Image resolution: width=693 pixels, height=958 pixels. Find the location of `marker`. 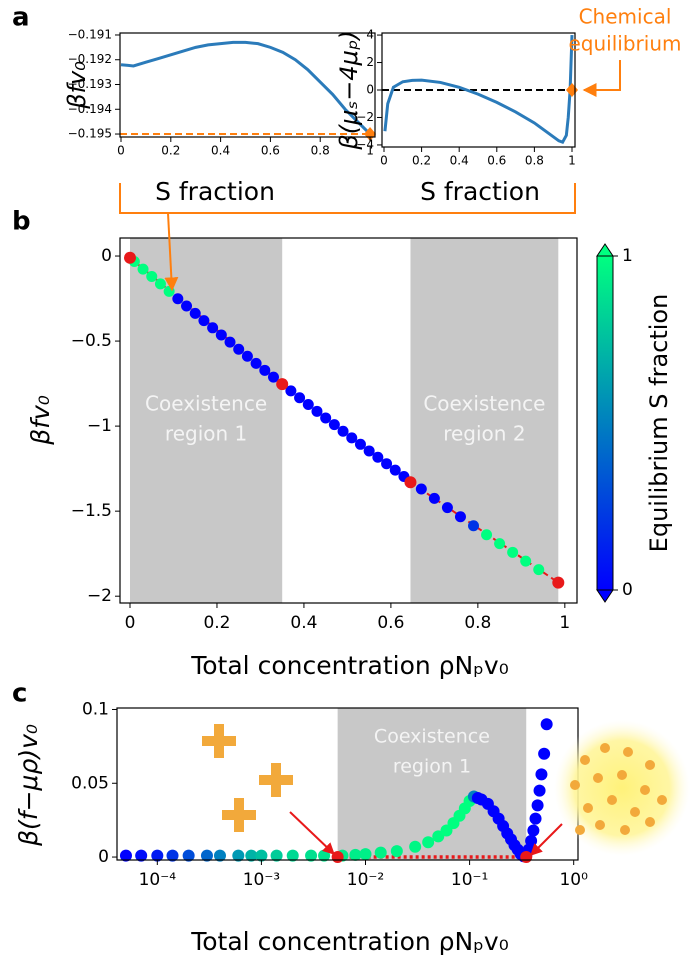

marker is located at coordinates (571, 90).